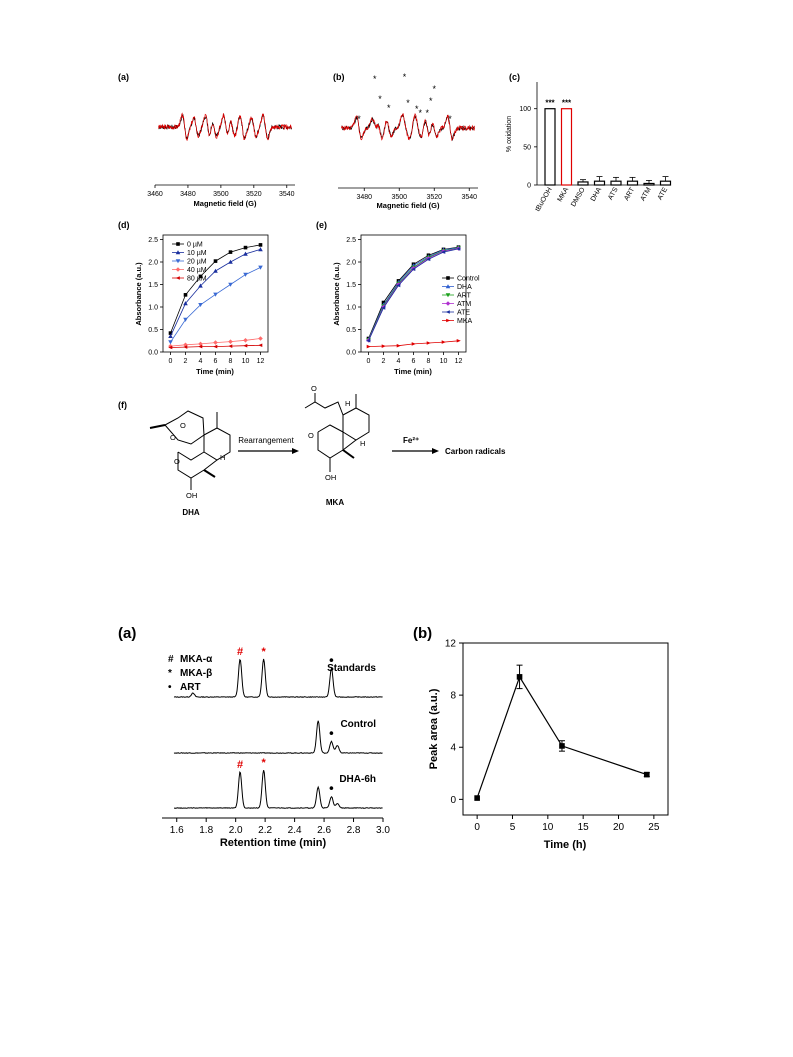 The height and width of the screenshot is (1057, 793). What do you see at coordinates (273, 843) in the screenshot?
I see `fig2a-xlabel: Retention time (min)` at bounding box center [273, 843].